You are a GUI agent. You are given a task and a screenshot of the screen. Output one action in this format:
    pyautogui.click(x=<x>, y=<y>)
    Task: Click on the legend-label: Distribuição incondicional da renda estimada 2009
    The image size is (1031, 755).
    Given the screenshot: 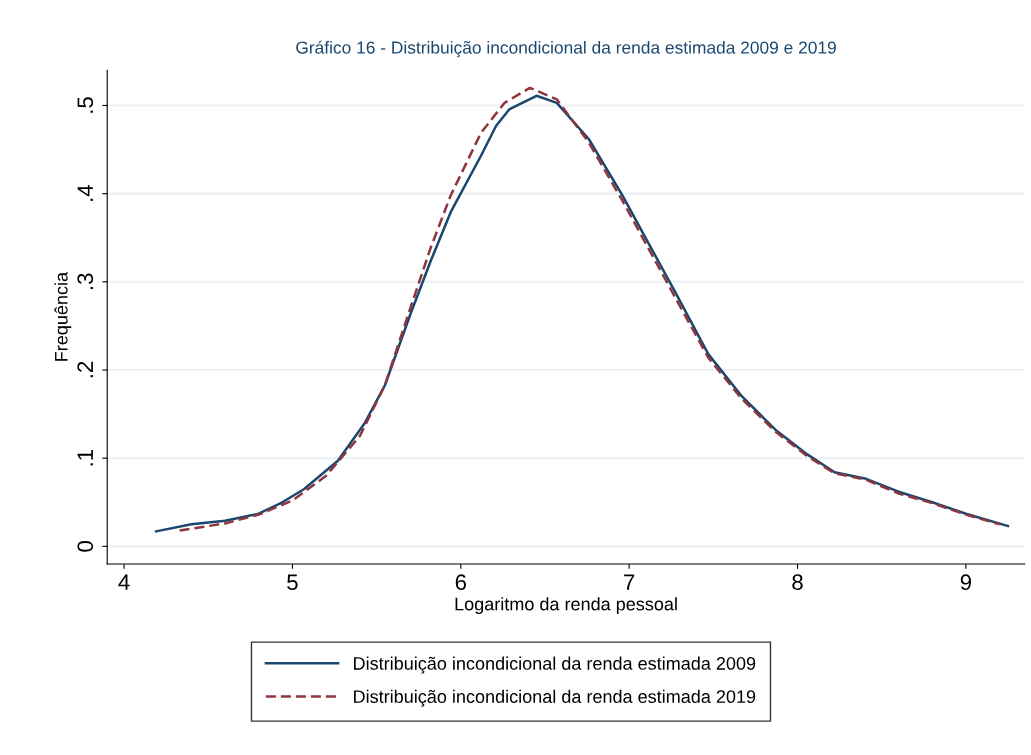 What is the action you would take?
    pyautogui.click(x=555, y=665)
    